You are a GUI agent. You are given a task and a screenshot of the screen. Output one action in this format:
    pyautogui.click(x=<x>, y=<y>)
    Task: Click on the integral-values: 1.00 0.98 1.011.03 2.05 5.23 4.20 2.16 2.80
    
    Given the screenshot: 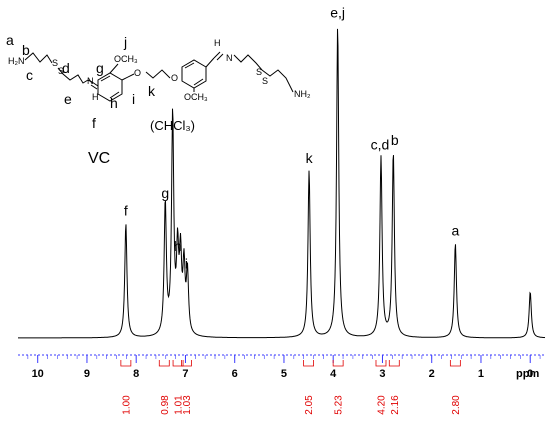 What is the action you would take?
    pyautogui.click(x=291, y=387)
    